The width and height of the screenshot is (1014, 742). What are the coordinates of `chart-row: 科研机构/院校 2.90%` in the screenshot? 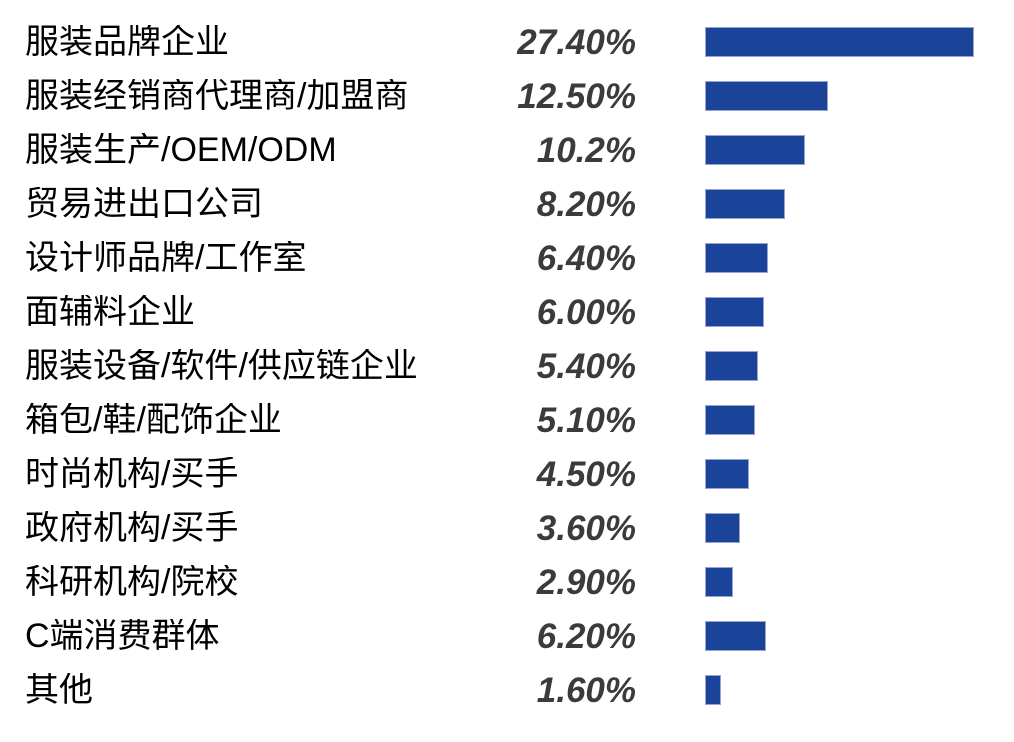 It's located at (507, 582).